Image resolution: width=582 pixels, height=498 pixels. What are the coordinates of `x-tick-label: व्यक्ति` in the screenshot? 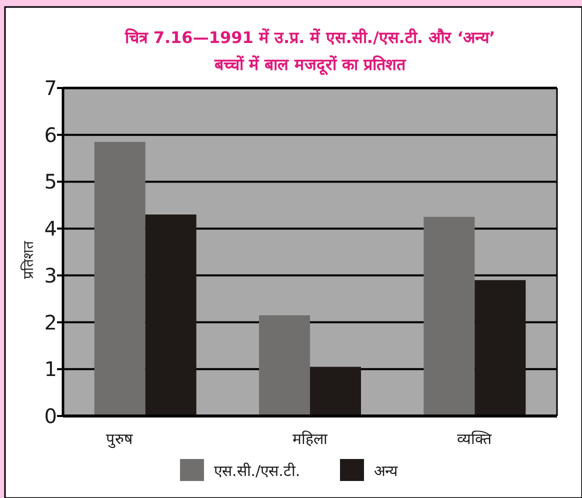 It's located at (474, 439).